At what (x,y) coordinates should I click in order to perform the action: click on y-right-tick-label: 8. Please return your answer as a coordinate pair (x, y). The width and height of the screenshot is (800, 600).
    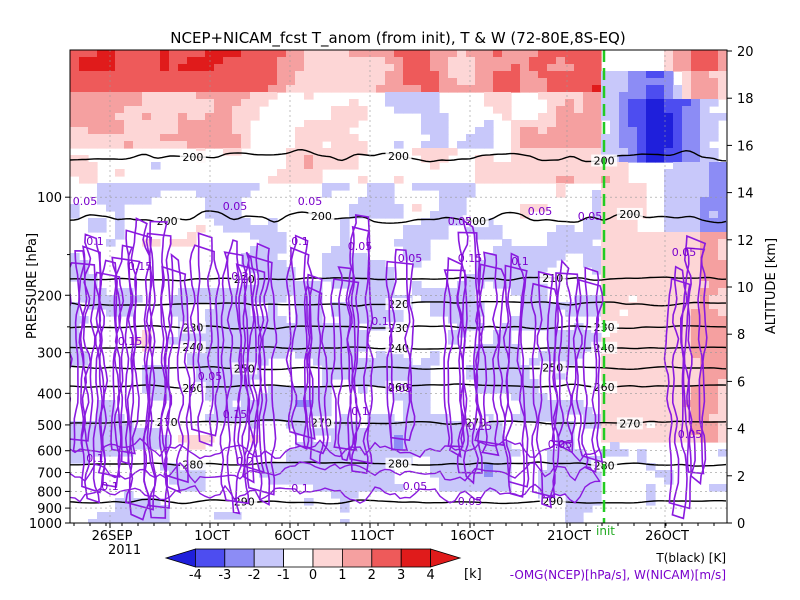
    Looking at the image, I should click on (741, 335).